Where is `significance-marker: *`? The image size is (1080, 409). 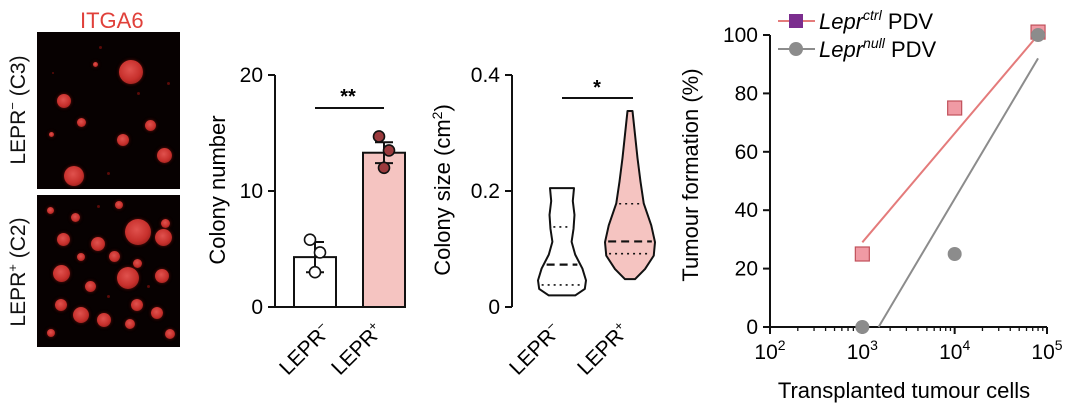 significance-marker: * is located at coordinates (597, 88).